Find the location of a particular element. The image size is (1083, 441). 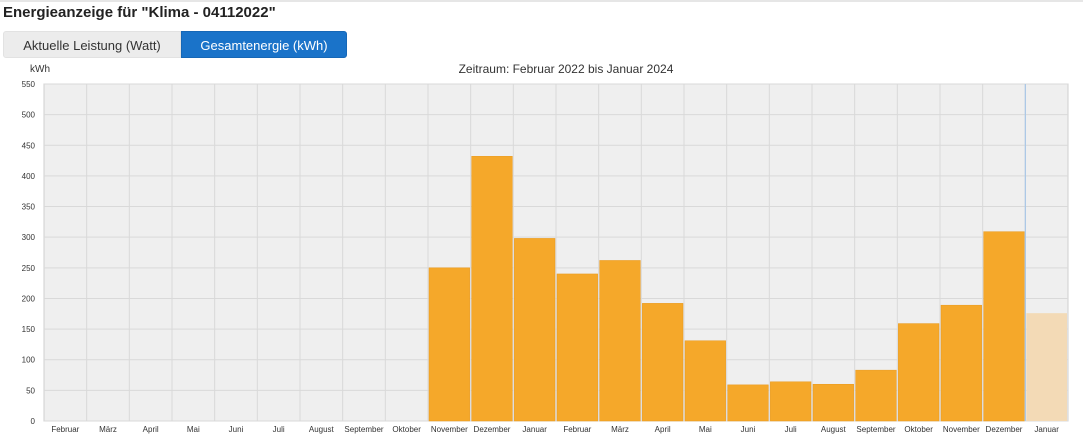

y-tick-label: 250 is located at coordinates (29, 268).